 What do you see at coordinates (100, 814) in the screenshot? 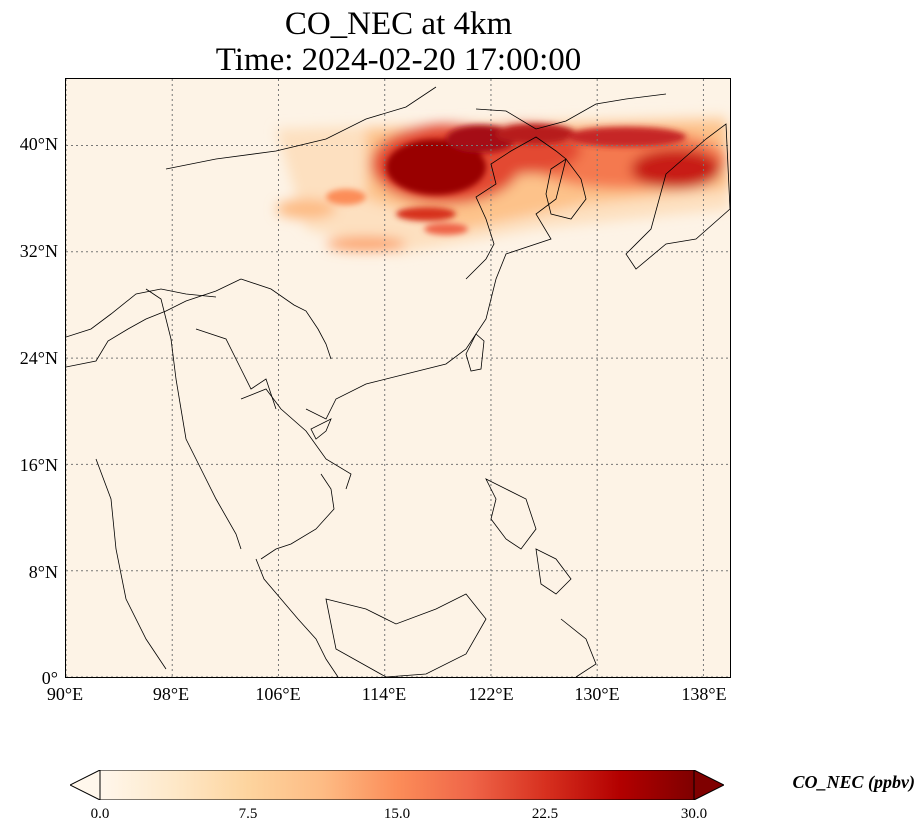
I see `colorbar-tick-0: 0.0` at bounding box center [100, 814].